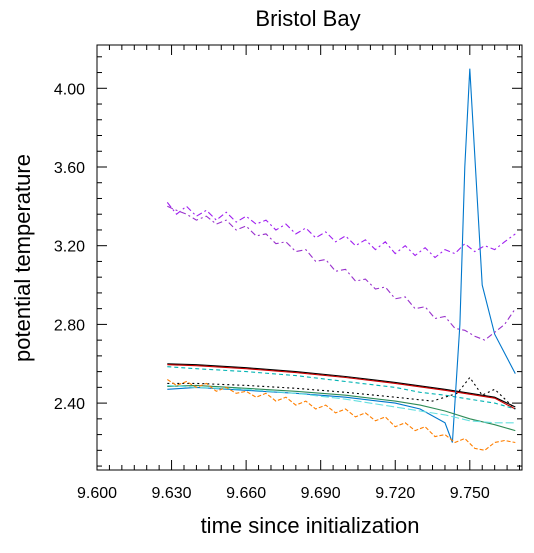  I want to click on y-tick-label: 3.60, so click(69, 168).